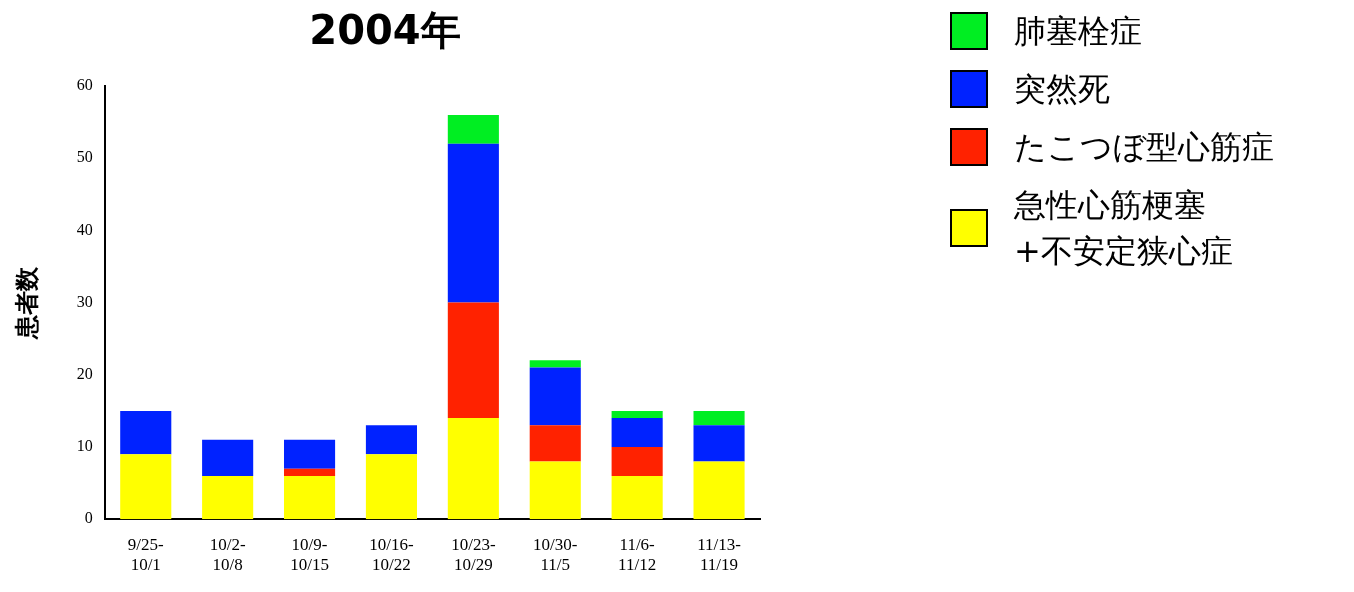 This screenshot has width=1354, height=592. What do you see at coordinates (1124, 228) in the screenshot?
I see `legend-label: 急性心筋梗塞+不安定狭心症` at bounding box center [1124, 228].